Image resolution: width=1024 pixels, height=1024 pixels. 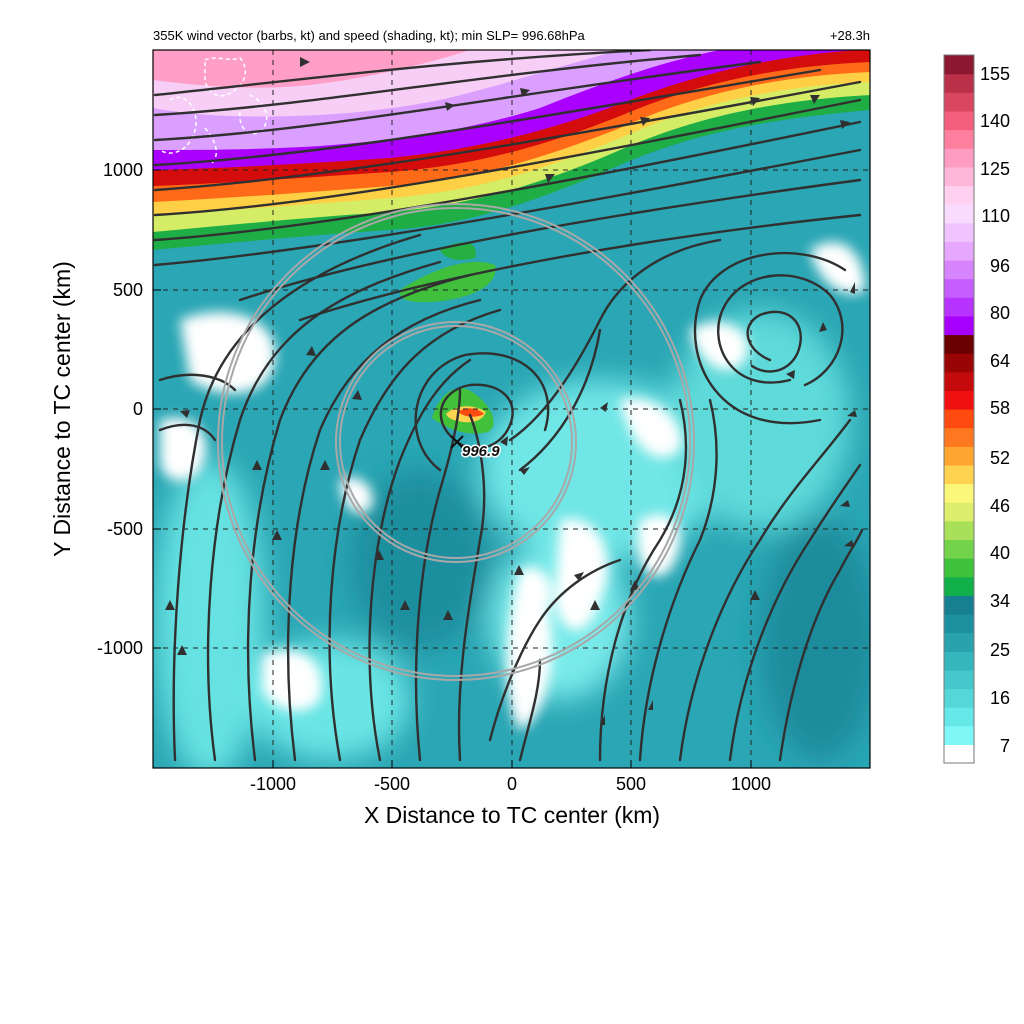 What do you see at coordinates (62, 409) in the screenshot?
I see `y-axis-title: Y Distance to TC center (km)` at bounding box center [62, 409].